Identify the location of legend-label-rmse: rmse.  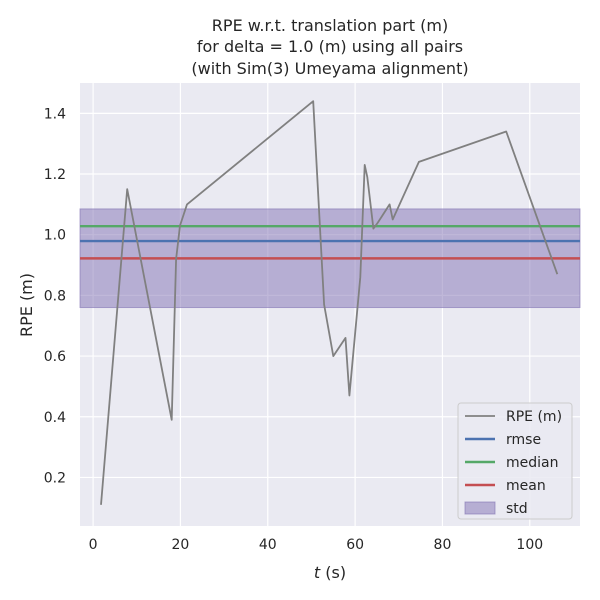
(523, 440).